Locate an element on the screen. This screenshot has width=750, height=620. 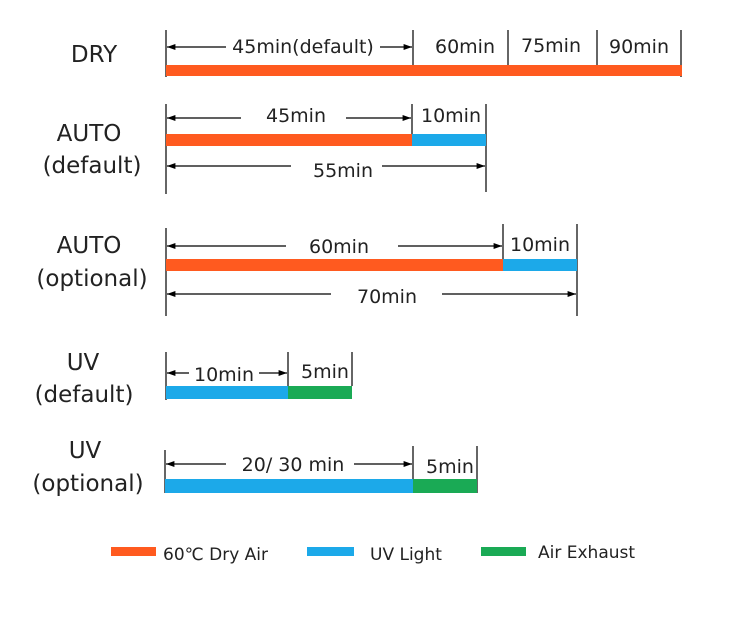
uv-optional-air-exhaust-bar is located at coordinates (445, 486).